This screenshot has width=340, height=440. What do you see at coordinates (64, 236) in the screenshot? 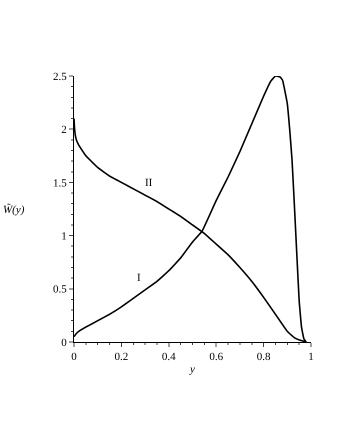
I see `y-tick-label: 1` at bounding box center [64, 236].